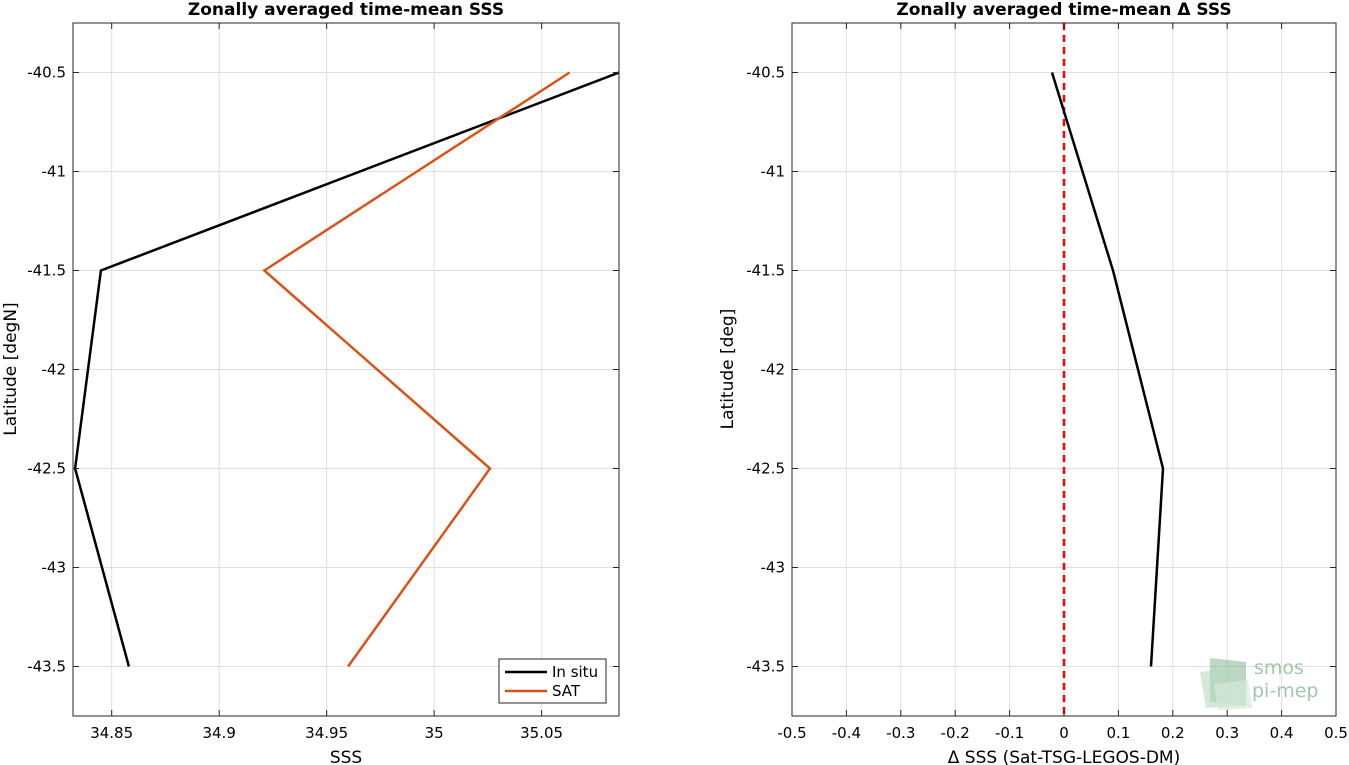  I want to click on logo-text-smos: smos, so click(1279, 668).